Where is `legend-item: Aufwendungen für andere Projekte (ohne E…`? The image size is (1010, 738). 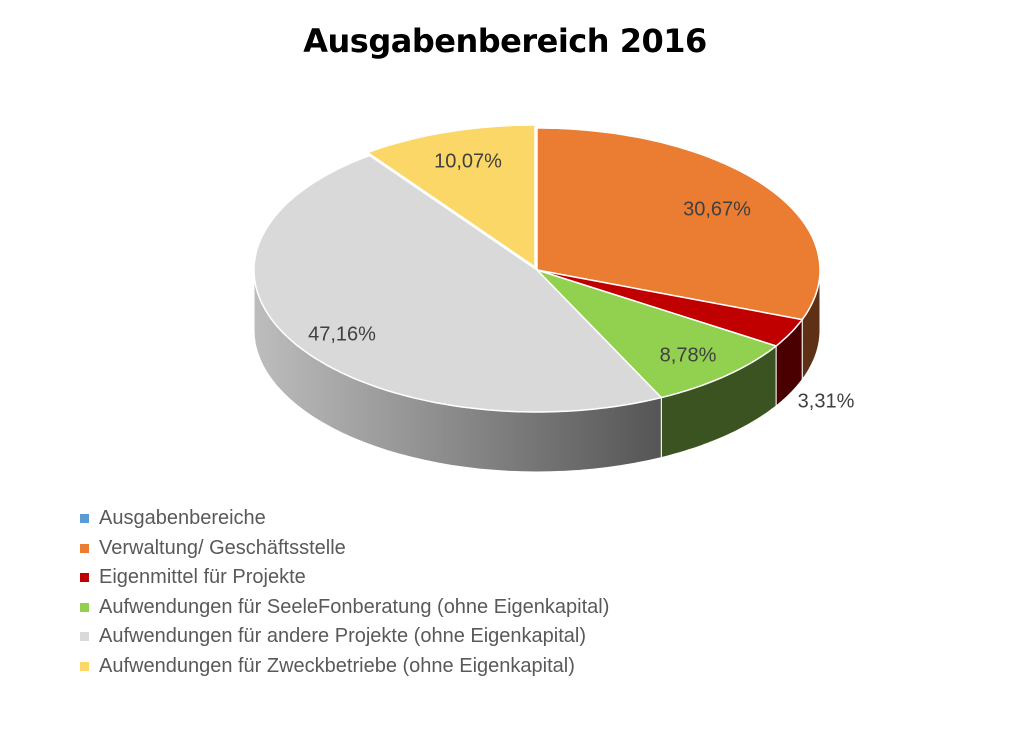 legend-item: Aufwendungen für andere Projekte (ohne E… is located at coordinates (344, 637).